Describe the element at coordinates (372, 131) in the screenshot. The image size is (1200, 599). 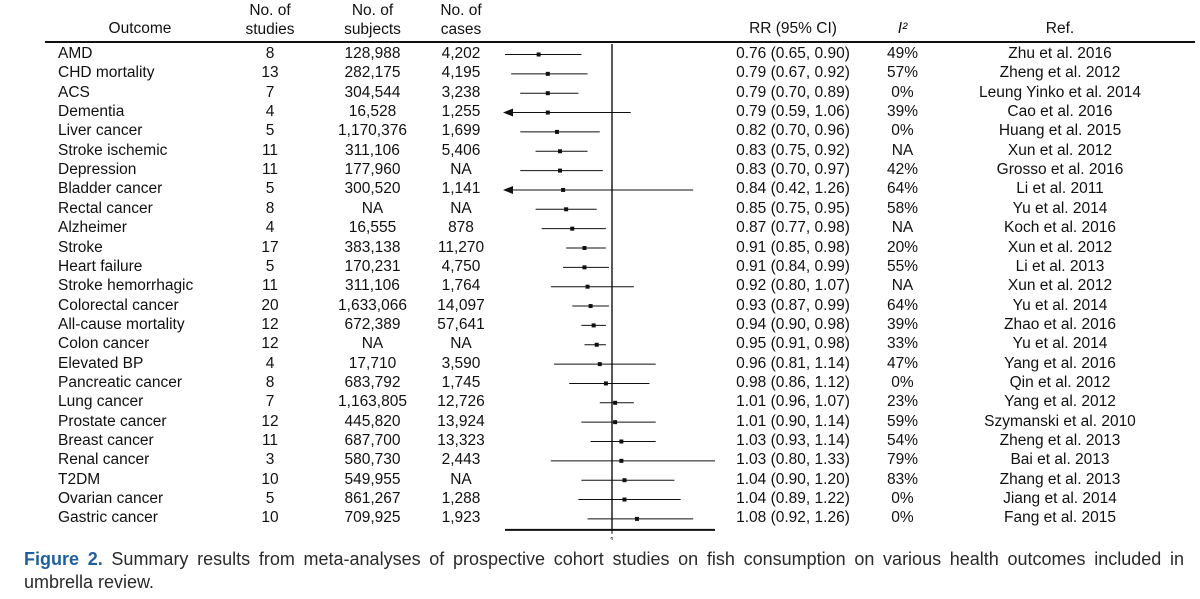
I see `subjects-cell: 1,170,376` at that location.